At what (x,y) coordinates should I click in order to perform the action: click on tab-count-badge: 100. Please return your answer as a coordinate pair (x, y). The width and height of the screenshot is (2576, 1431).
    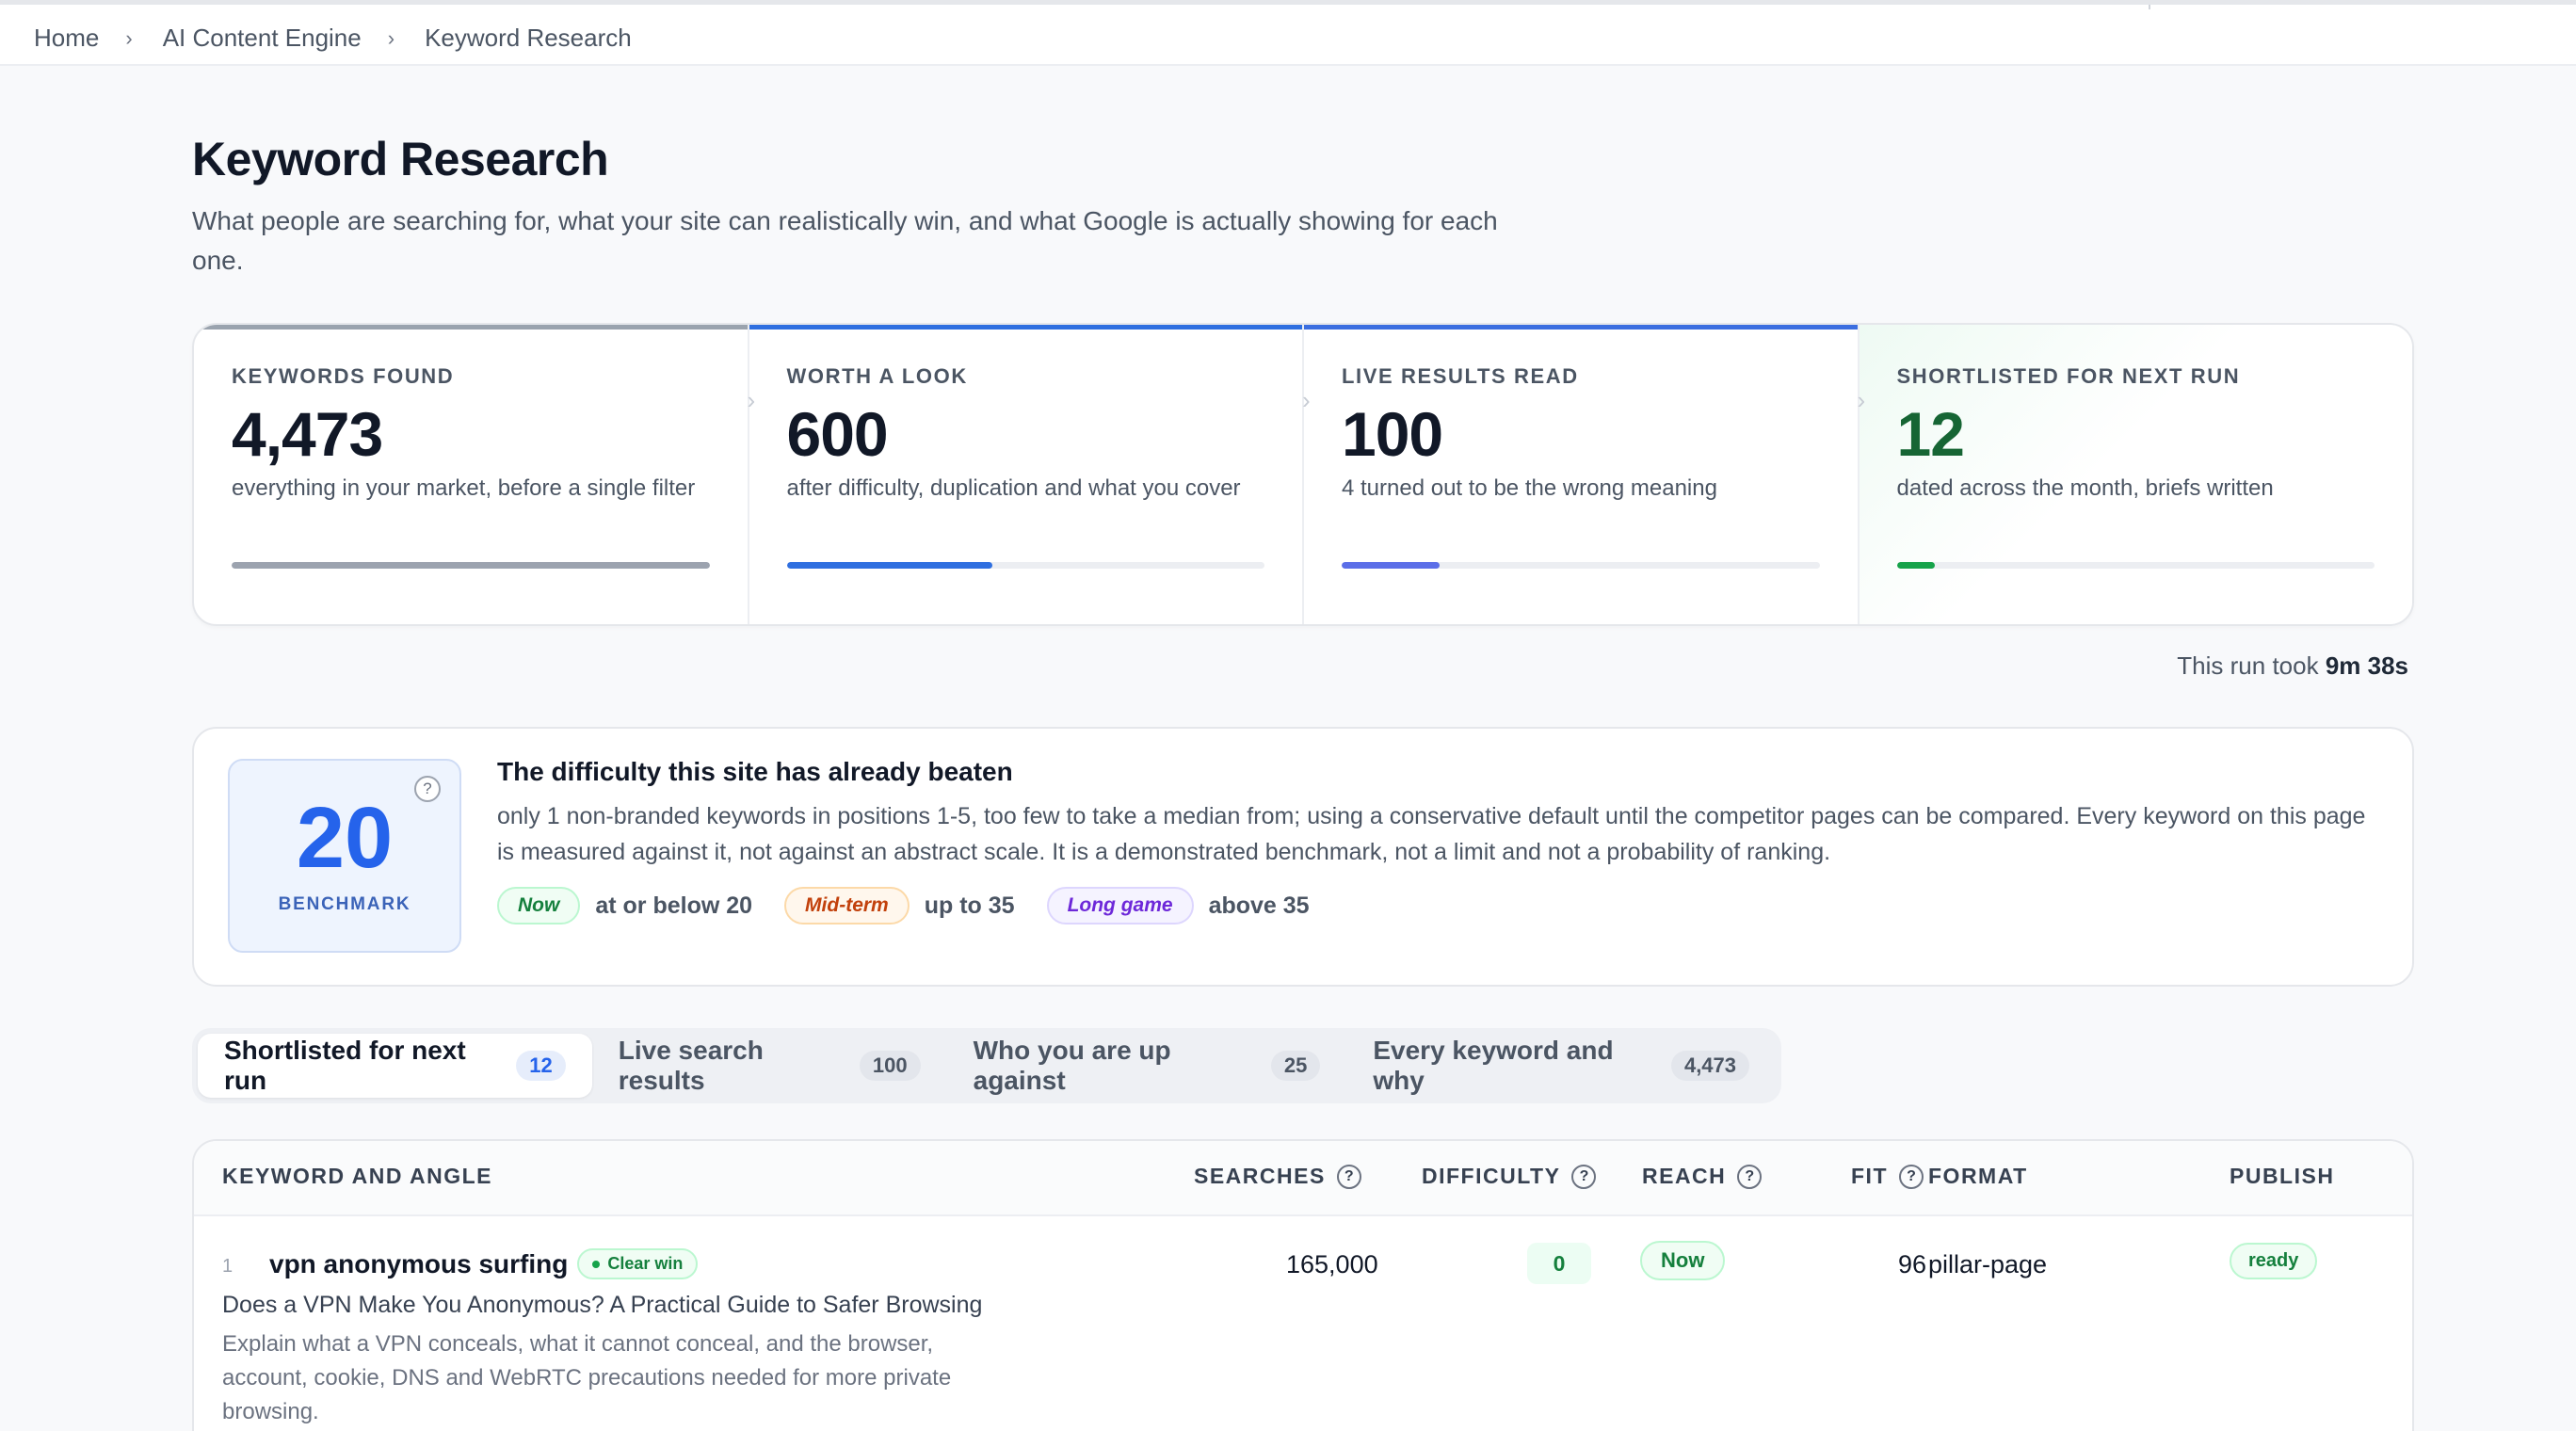
    Looking at the image, I should click on (890, 1066).